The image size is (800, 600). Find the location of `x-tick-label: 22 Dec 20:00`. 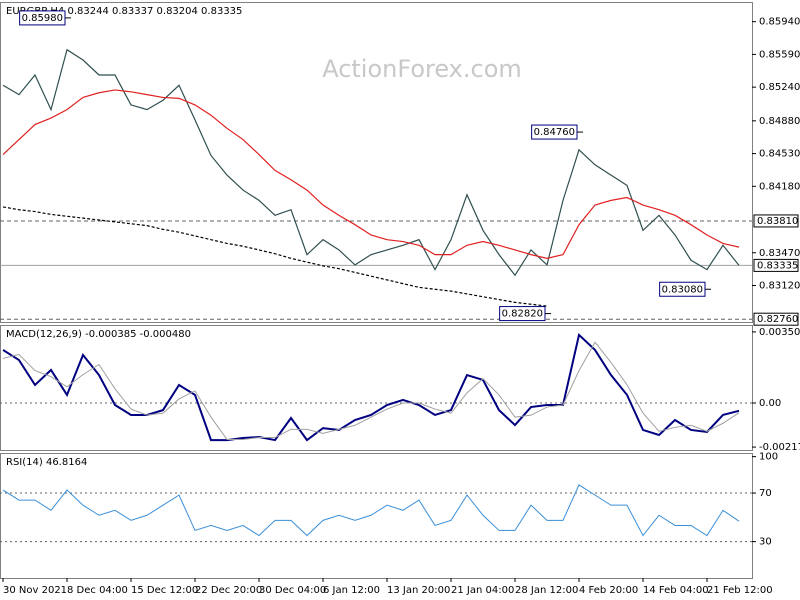

x-tick-label: 22 Dec 20:00 is located at coordinates (228, 590).